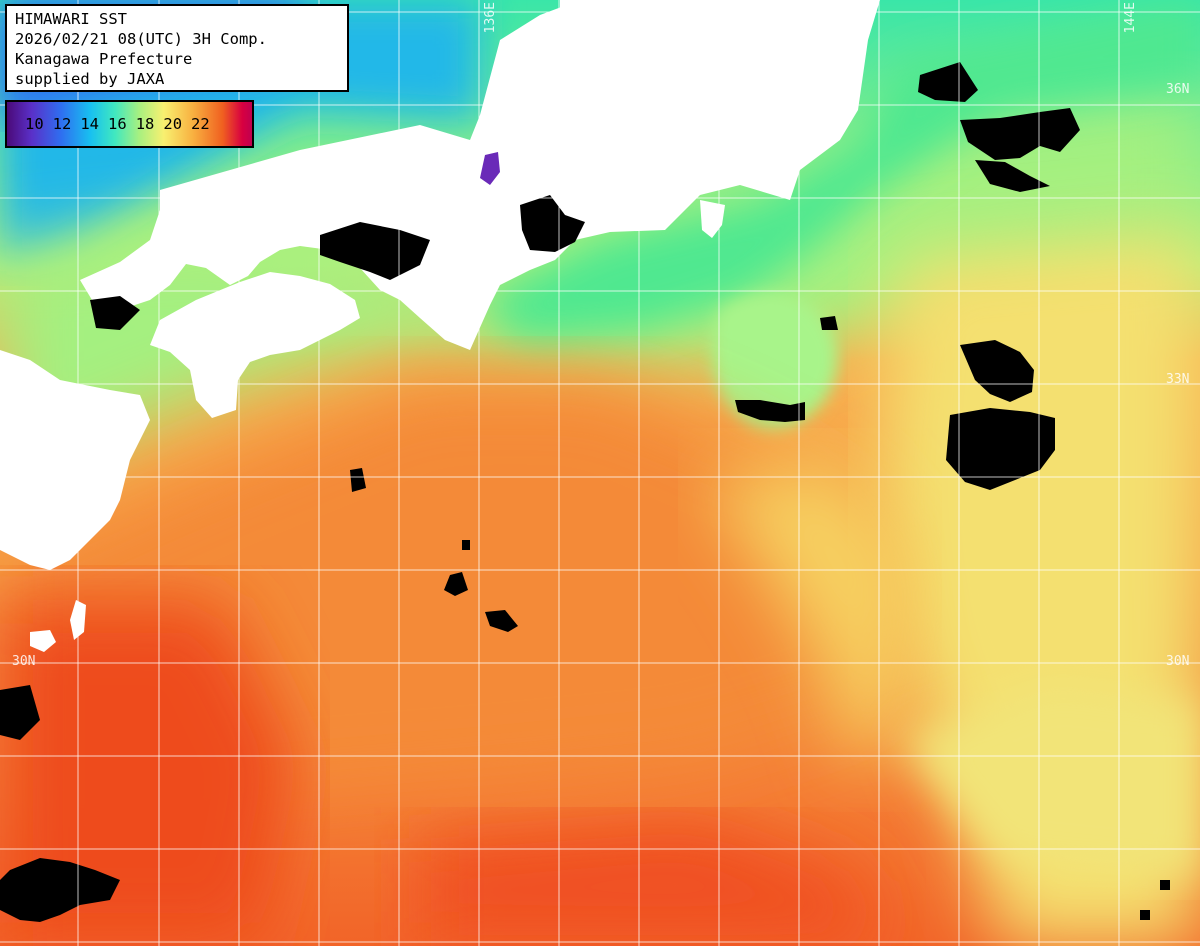 This screenshot has width=1200, height=946. I want to click on yellow-south-east, so click(1050, 780).